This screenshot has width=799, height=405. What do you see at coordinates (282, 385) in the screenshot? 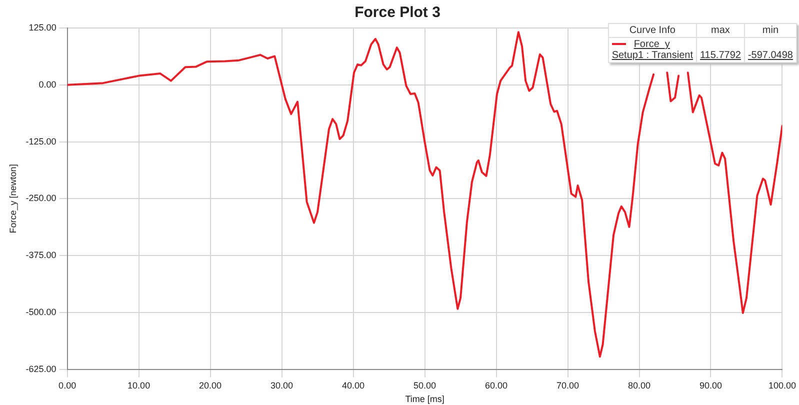
I see `x-tick-label: 30.00` at bounding box center [282, 385].